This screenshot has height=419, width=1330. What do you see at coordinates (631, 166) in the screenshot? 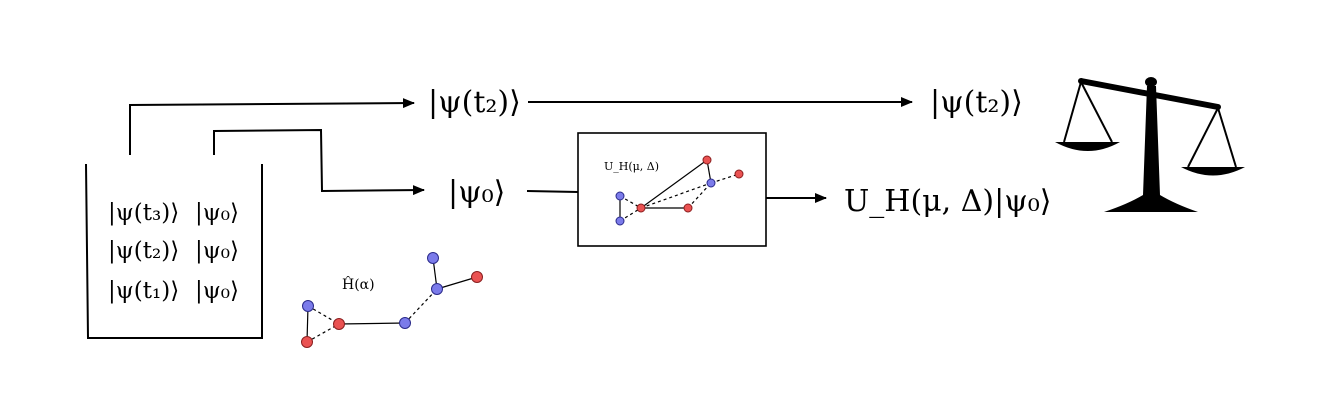
I see `evolution-box-label: U_H(μ, Δ)` at bounding box center [631, 166].